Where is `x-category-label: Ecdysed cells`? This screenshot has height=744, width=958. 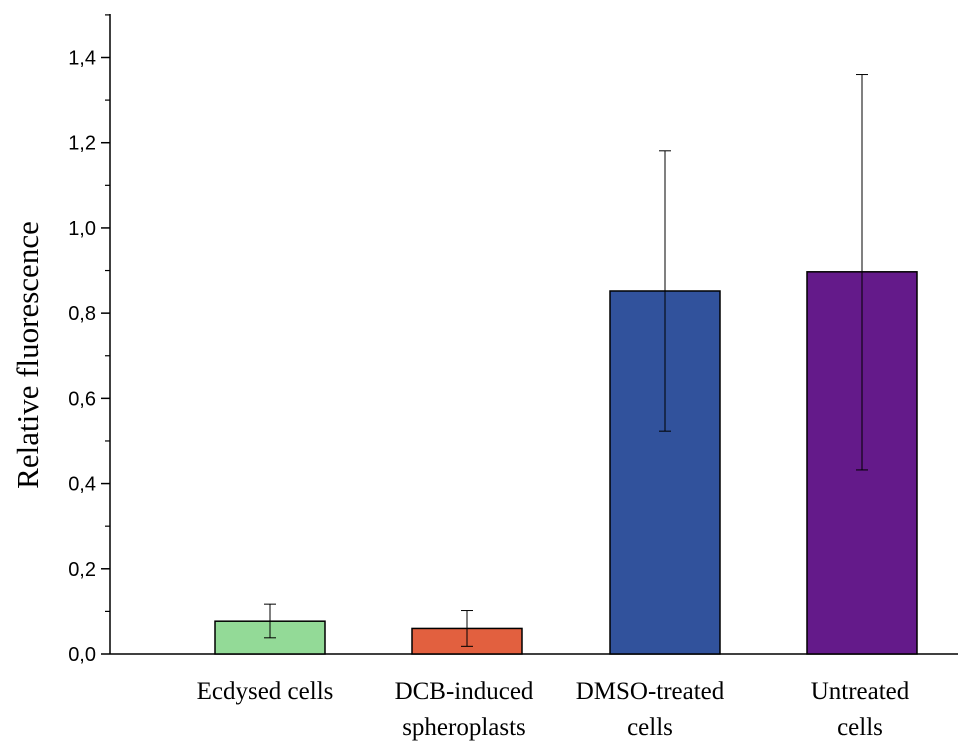
x-category-label: Ecdysed cells is located at coordinates (265, 691).